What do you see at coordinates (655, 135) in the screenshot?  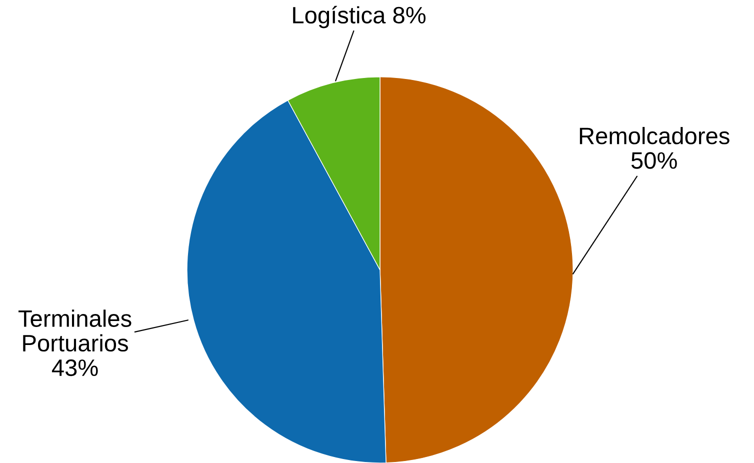 I see `slice-label: Remolcadores` at bounding box center [655, 135].